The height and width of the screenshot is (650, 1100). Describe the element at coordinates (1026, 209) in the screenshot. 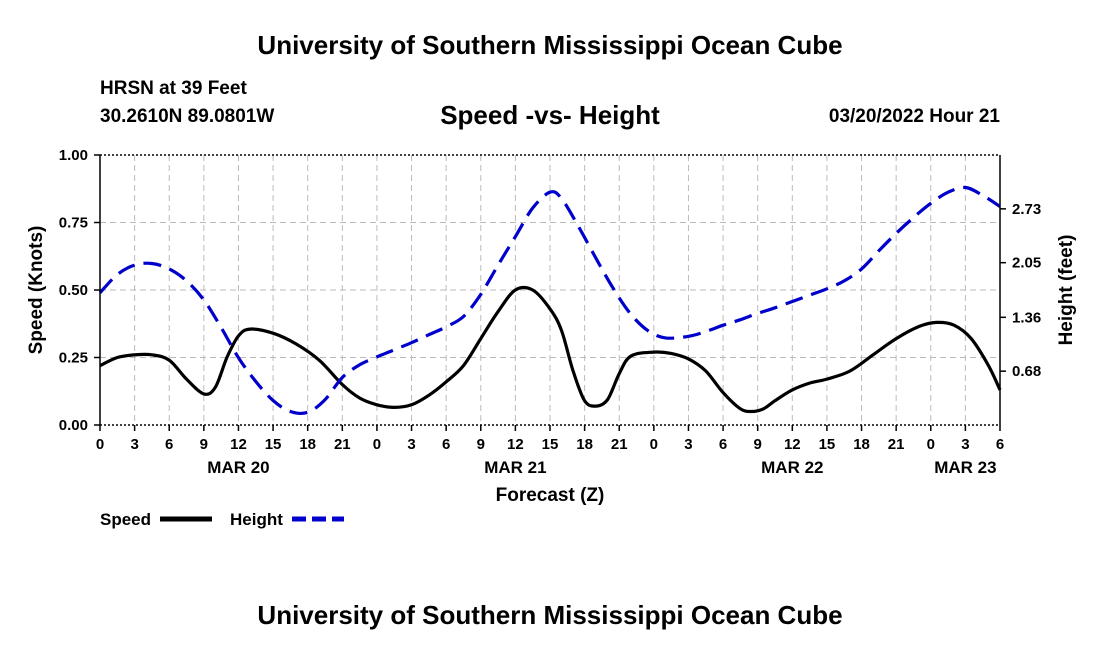

I see `y-right-tick-label: 2.73` at that location.